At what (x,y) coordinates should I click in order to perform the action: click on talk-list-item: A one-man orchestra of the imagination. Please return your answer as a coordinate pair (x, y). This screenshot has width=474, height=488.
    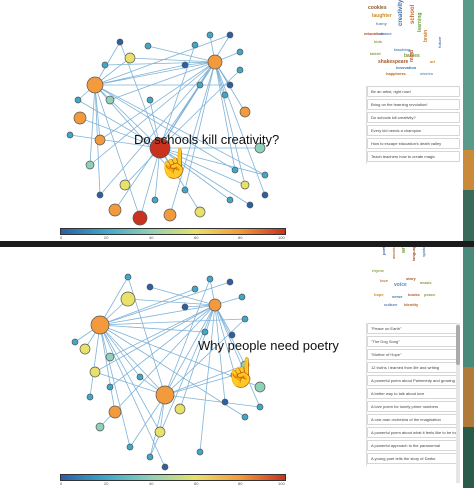
    Looking at the image, I should click on (413, 419).